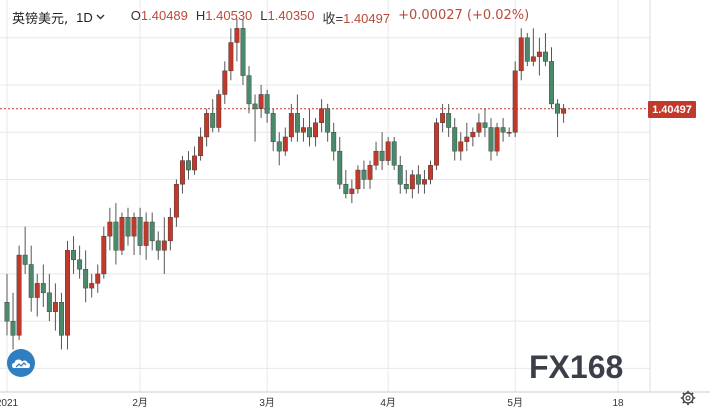  What do you see at coordinates (140, 403) in the screenshot?
I see `x-tick-label: 2月` at bounding box center [140, 403].